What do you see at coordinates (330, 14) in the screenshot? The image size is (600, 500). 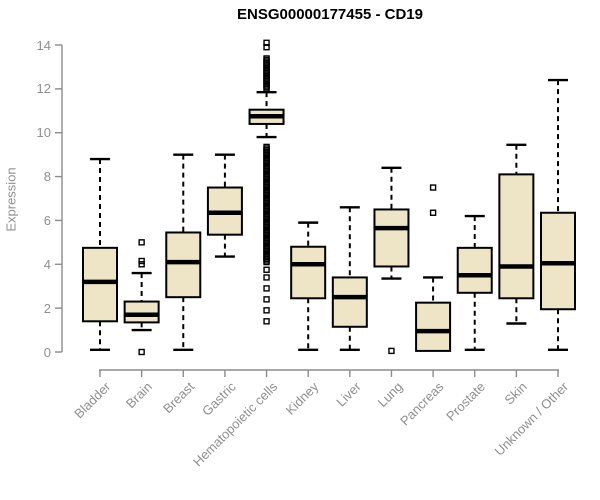 I see `chart-title: ENSG00000177455 - CD19` at bounding box center [330, 14].